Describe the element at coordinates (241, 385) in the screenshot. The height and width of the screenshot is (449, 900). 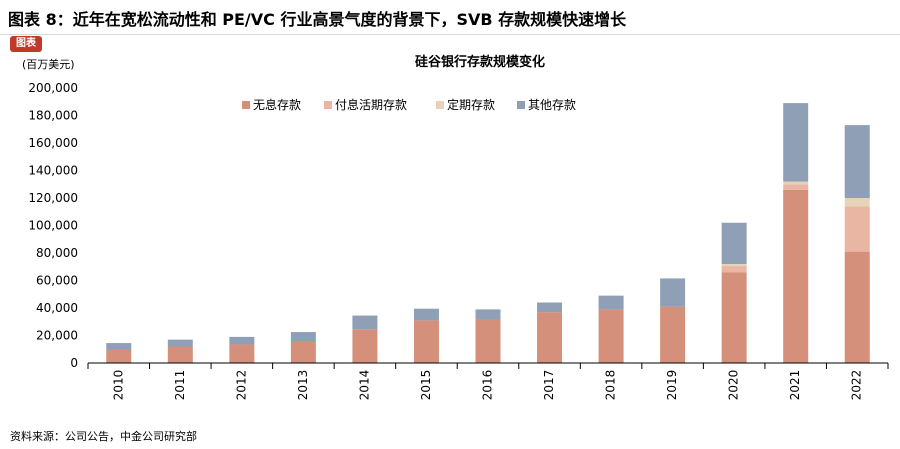
I see `x-tick-label: 2012` at that location.